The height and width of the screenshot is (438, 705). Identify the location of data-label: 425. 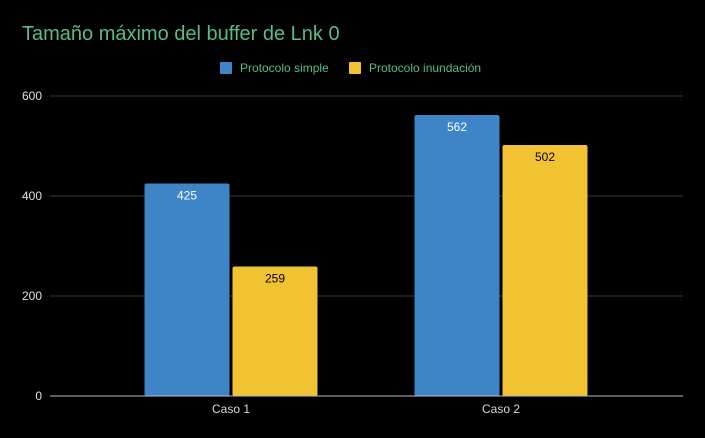
(187, 196).